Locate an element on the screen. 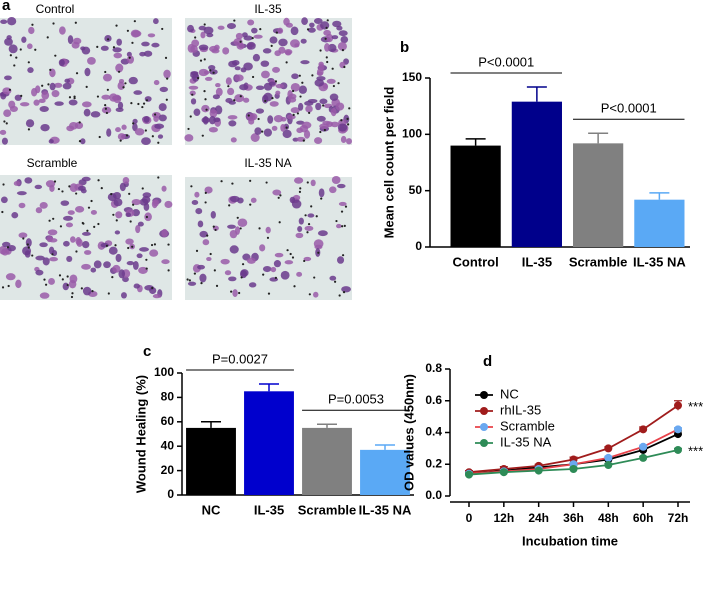 This screenshot has width=708, height=606. y-tick-label: 100 is located at coordinates (164, 372).